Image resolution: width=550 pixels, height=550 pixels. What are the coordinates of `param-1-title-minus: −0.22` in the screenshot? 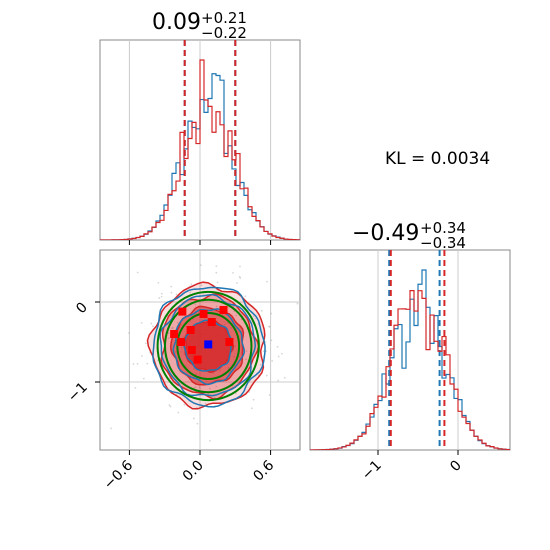 It's located at (224, 33).